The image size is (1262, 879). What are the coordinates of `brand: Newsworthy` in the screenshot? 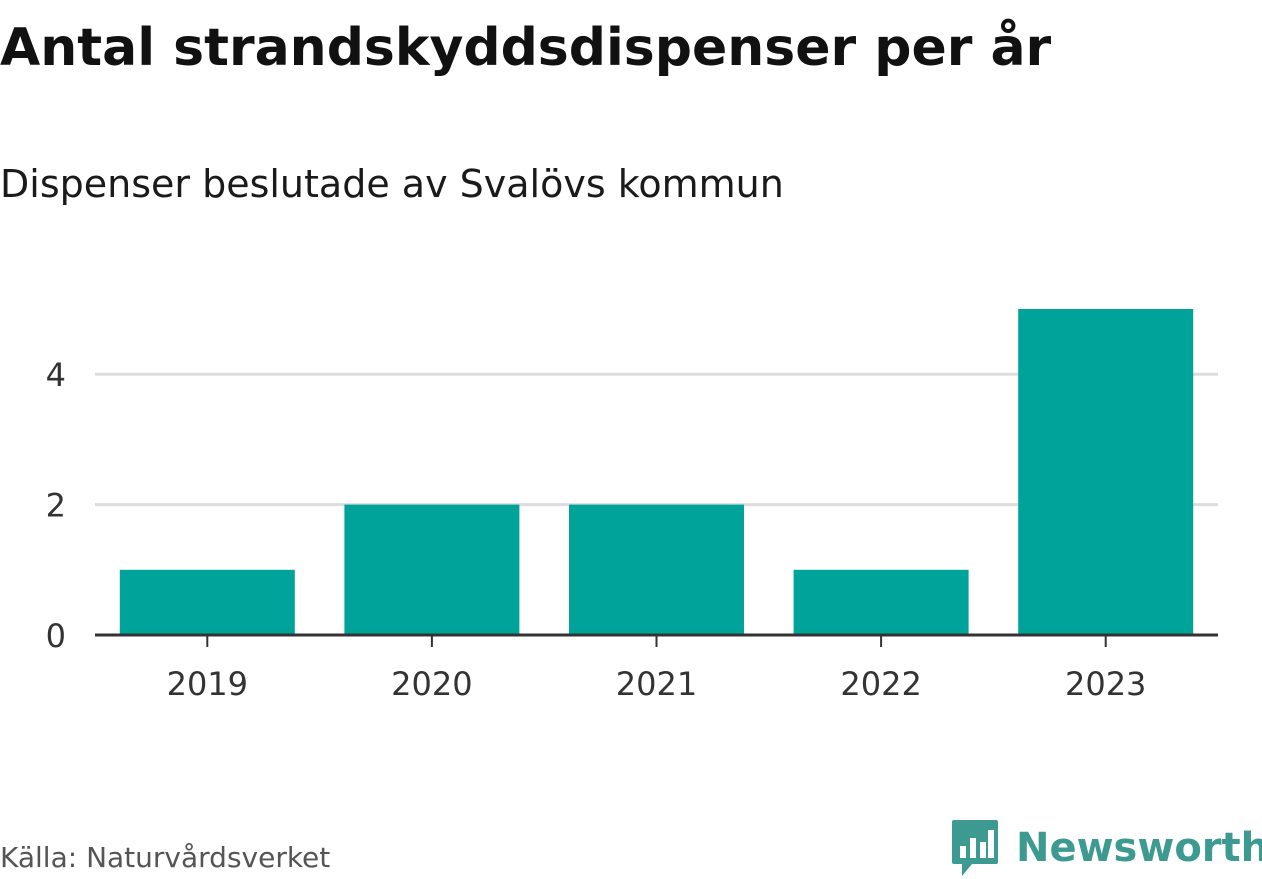 It's located at (1106, 848).